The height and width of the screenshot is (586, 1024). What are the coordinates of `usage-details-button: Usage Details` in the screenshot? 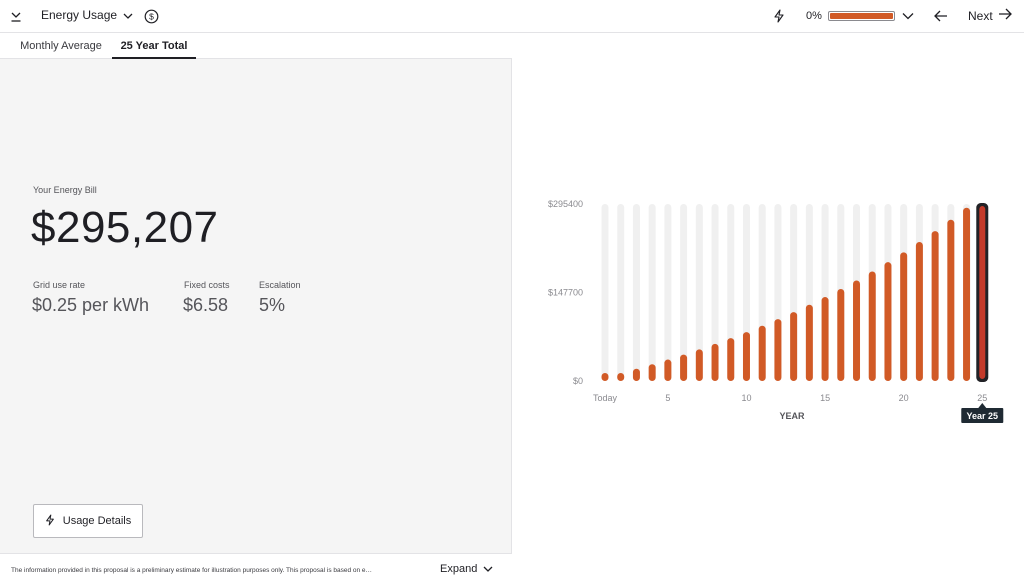 It's located at (88, 521).